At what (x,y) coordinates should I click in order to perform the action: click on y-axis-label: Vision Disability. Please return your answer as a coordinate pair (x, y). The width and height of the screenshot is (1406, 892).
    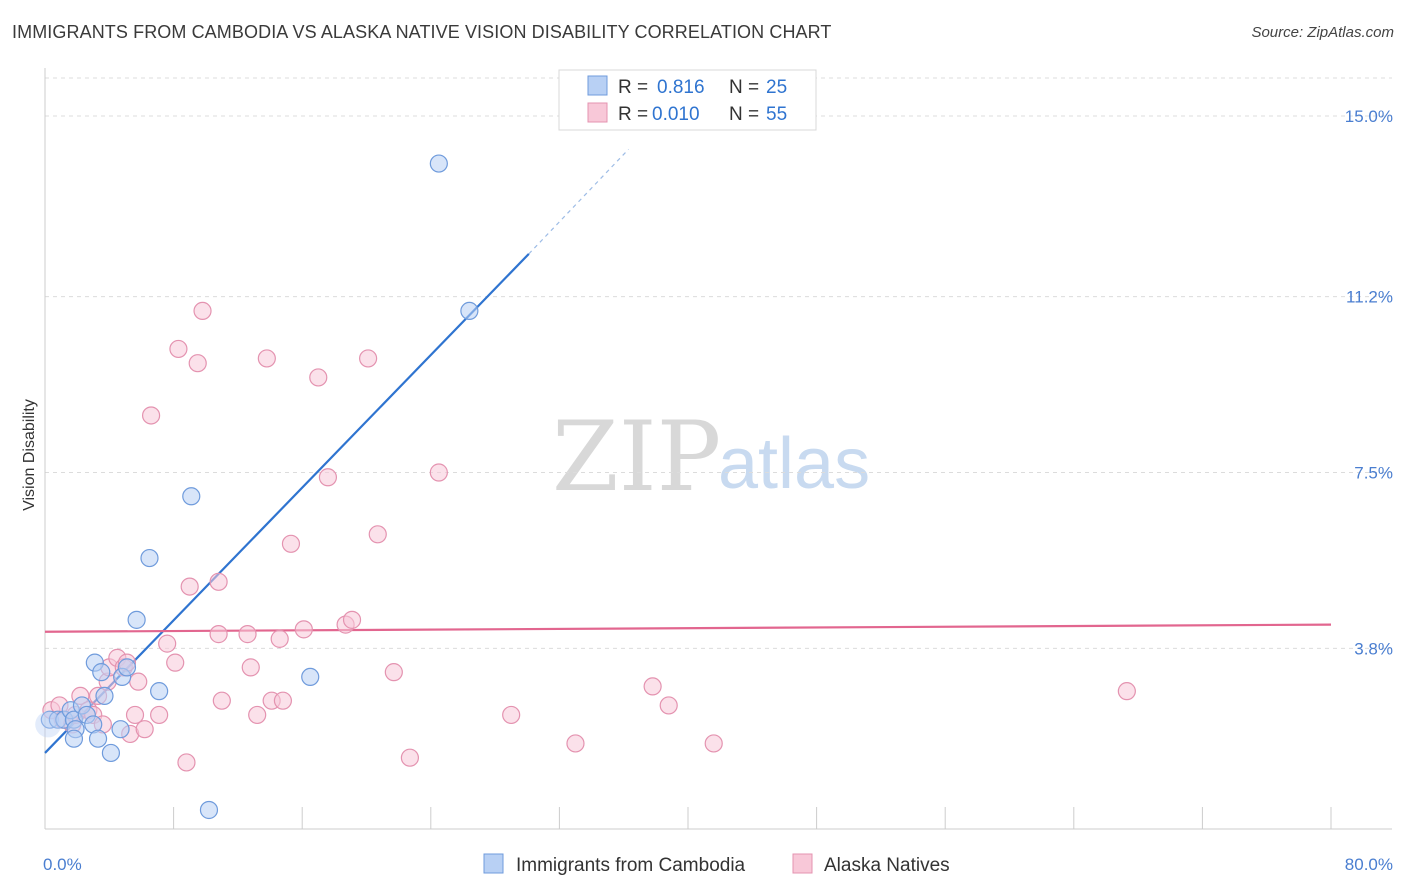
    Looking at the image, I should click on (29, 455).